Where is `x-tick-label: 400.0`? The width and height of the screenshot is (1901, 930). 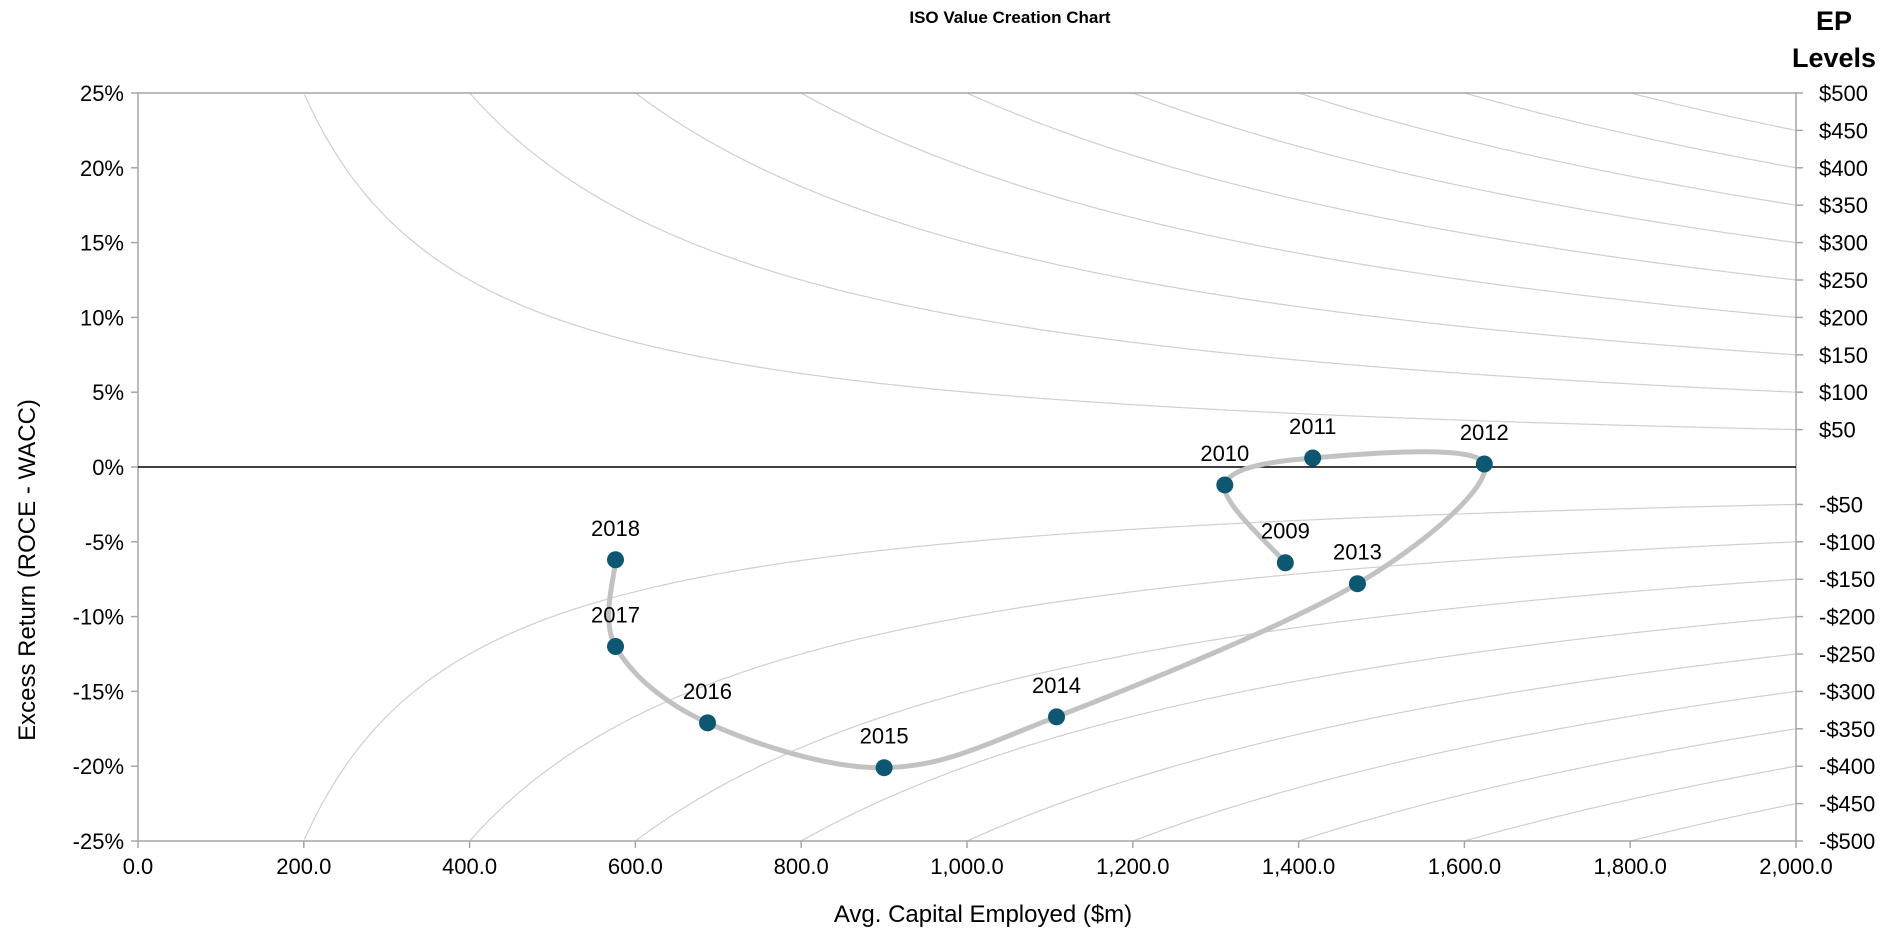 x-tick-label: 400.0 is located at coordinates (469, 866).